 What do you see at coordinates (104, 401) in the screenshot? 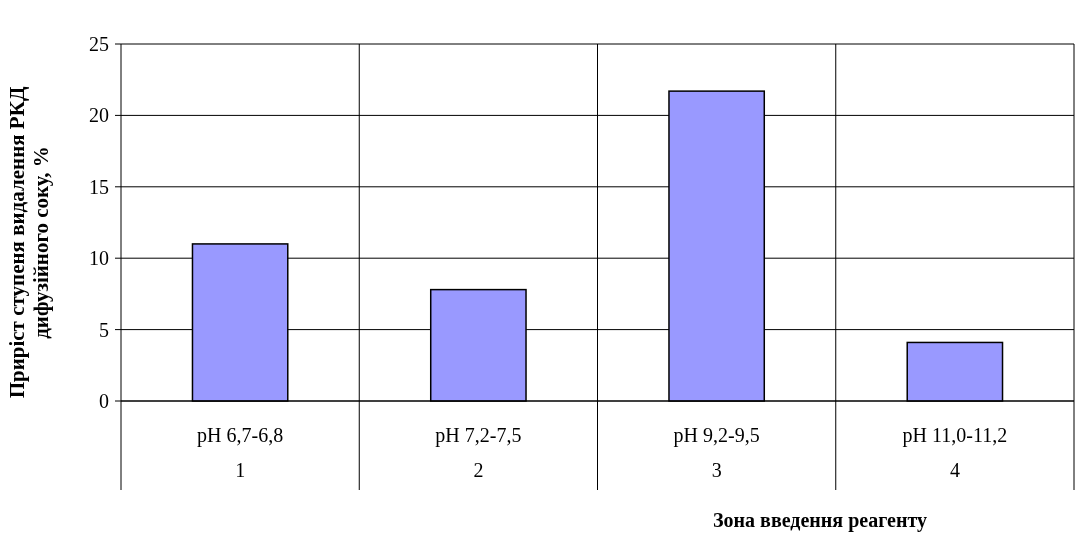
I see `y-tick-label: 0` at bounding box center [104, 401].